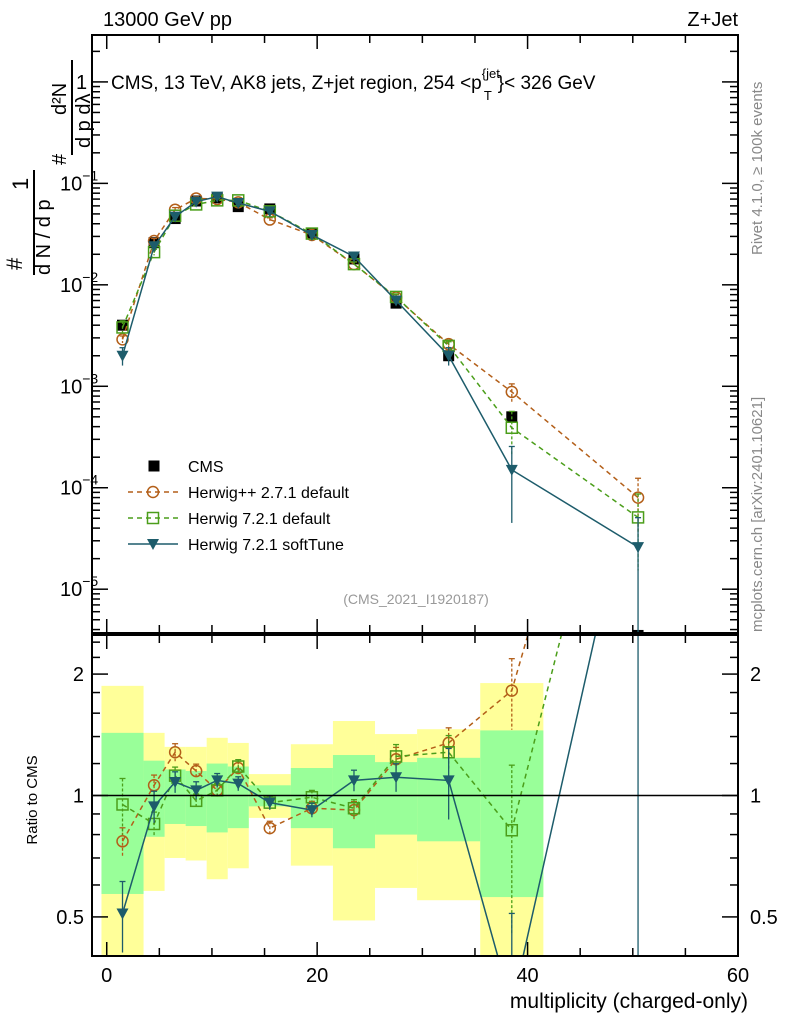 The width and height of the screenshot is (786, 1024). I want to click on legend-label: Herwig++ 2.7.1 default, so click(269, 493).